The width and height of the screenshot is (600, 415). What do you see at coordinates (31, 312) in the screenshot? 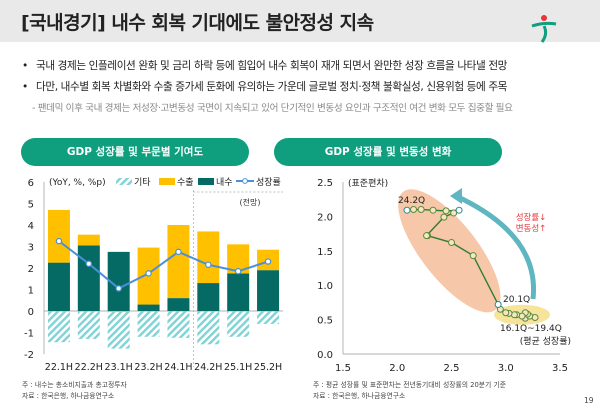
I see `y-tick-label: 0` at bounding box center [31, 312].